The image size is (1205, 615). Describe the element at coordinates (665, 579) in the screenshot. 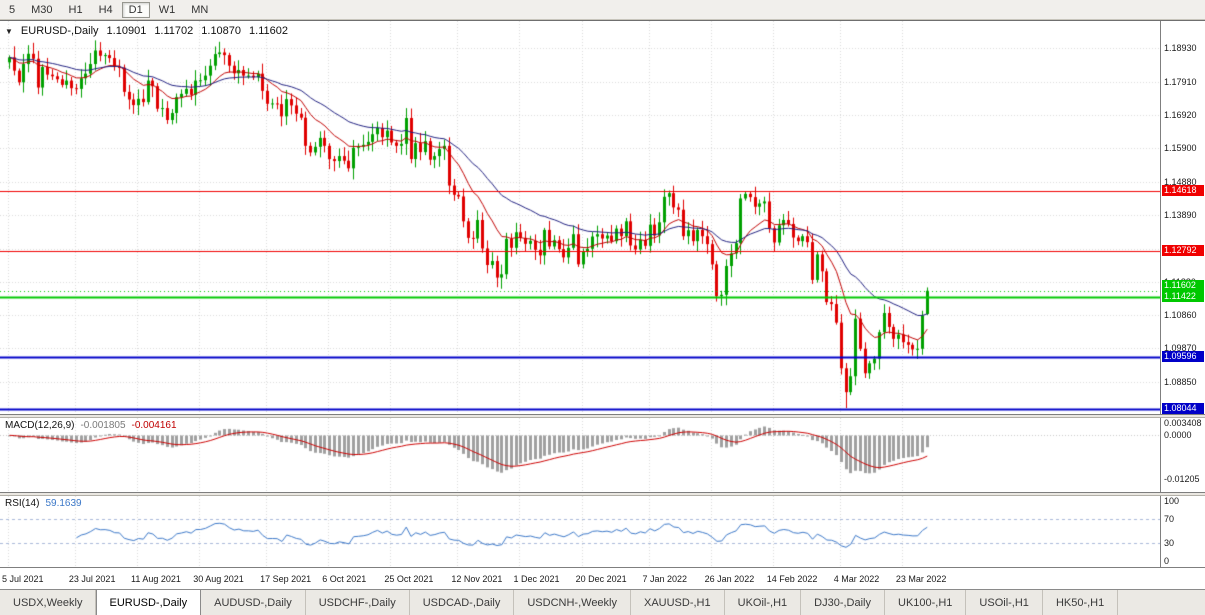

I see `date-label: 7 Jan 2022` at that location.